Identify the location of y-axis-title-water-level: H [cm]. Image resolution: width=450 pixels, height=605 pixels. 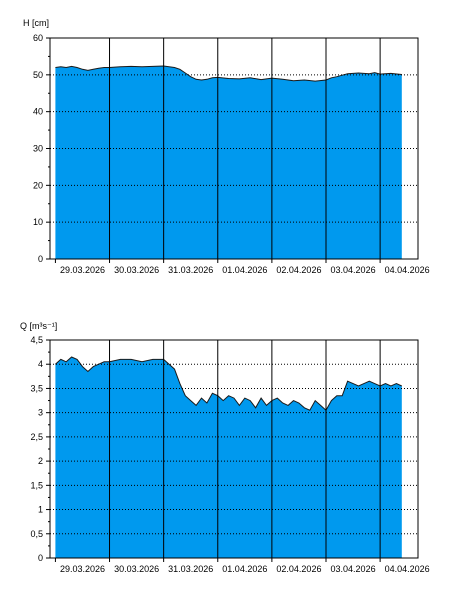
(36, 23).